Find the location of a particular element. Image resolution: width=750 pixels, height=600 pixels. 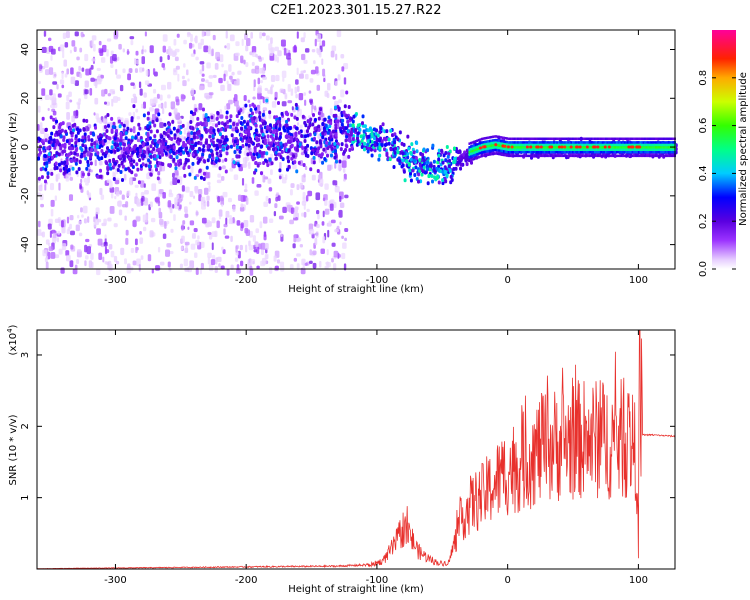

hot-cell is located at coordinates (559, 147).